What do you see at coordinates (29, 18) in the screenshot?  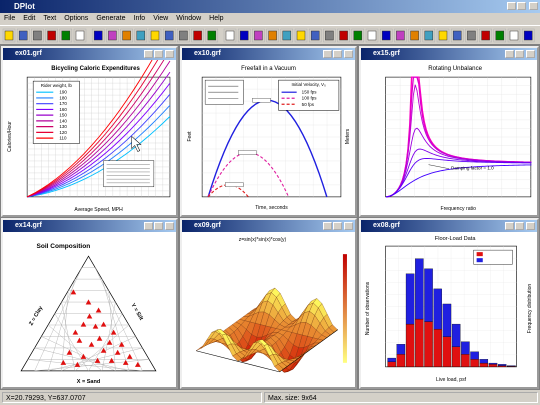 I see `menu-item: Edit` at bounding box center [29, 18].